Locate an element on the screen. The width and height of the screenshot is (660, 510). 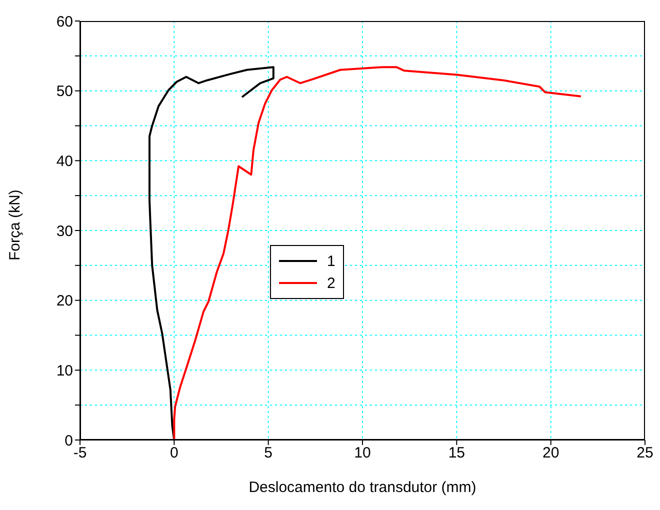
legend-label: 1 is located at coordinates (331, 261).